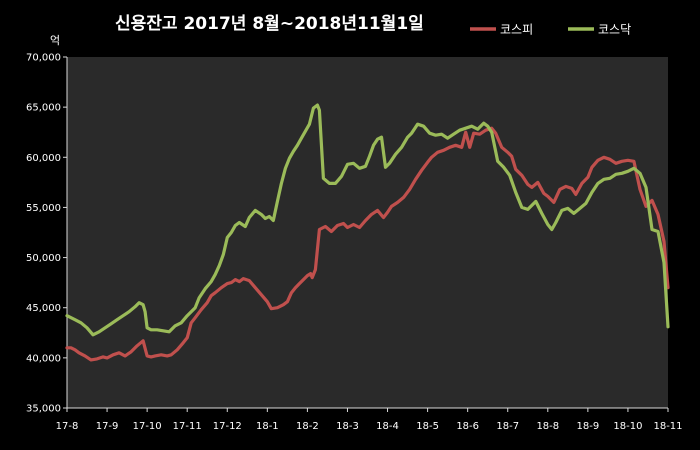 This screenshot has width=700, height=450. I want to click on legend-label: 코스피, so click(516, 30).